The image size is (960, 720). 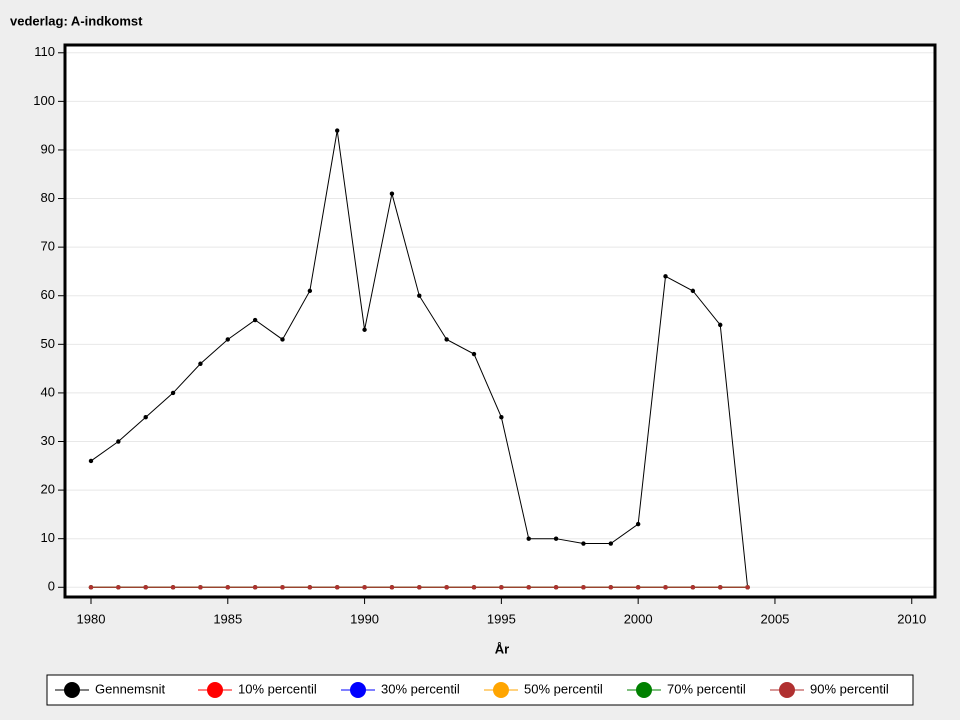 What do you see at coordinates (502, 648) in the screenshot?
I see `x-axis-label: År` at bounding box center [502, 648].